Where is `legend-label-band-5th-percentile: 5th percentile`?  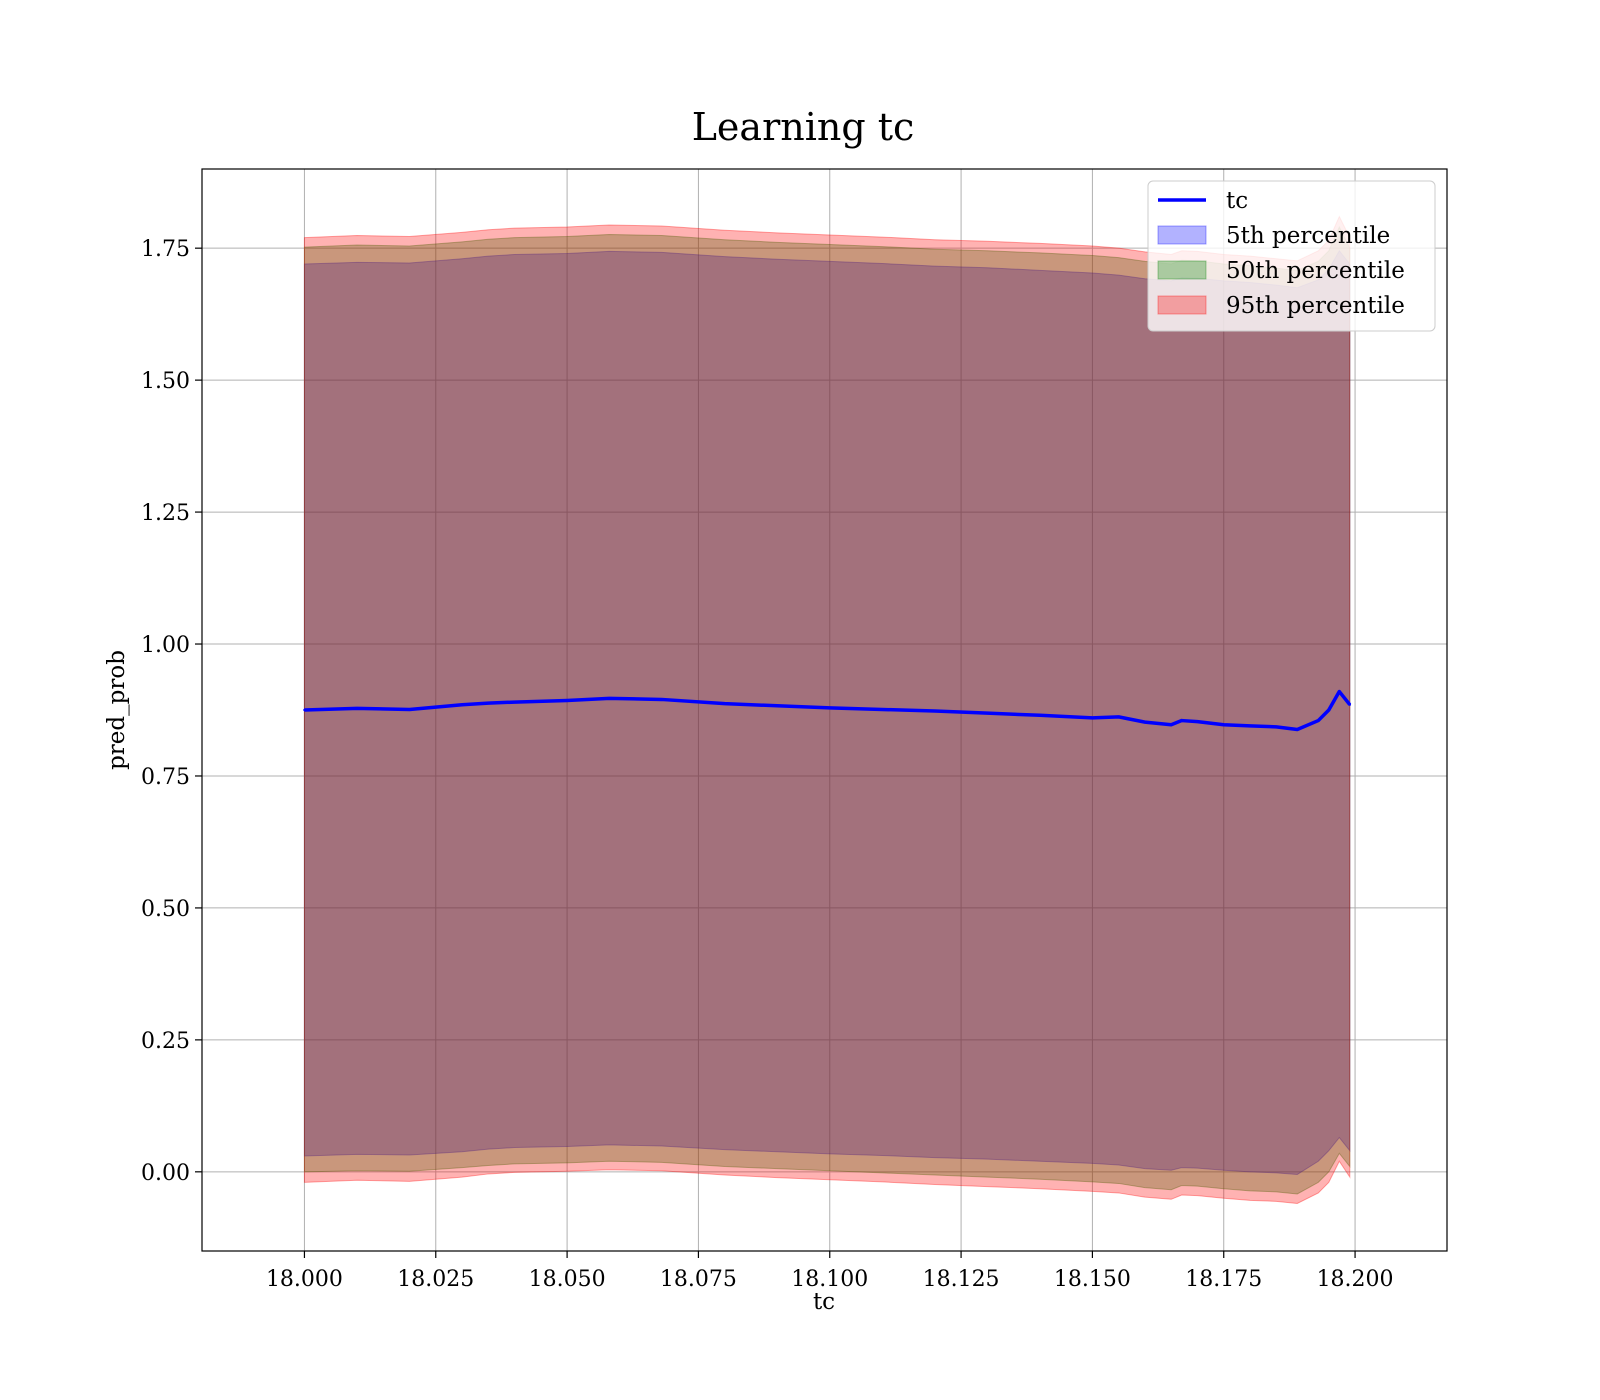
legend-label-band-5th-percentile: 5th percentile is located at coordinates (1308, 236).